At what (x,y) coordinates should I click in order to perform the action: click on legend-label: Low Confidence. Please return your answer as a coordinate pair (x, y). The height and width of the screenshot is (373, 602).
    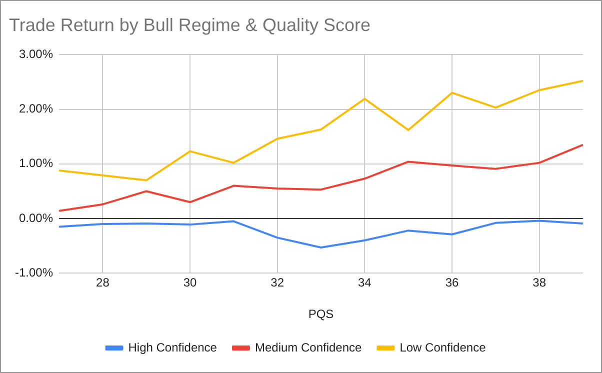
    Looking at the image, I should click on (443, 347).